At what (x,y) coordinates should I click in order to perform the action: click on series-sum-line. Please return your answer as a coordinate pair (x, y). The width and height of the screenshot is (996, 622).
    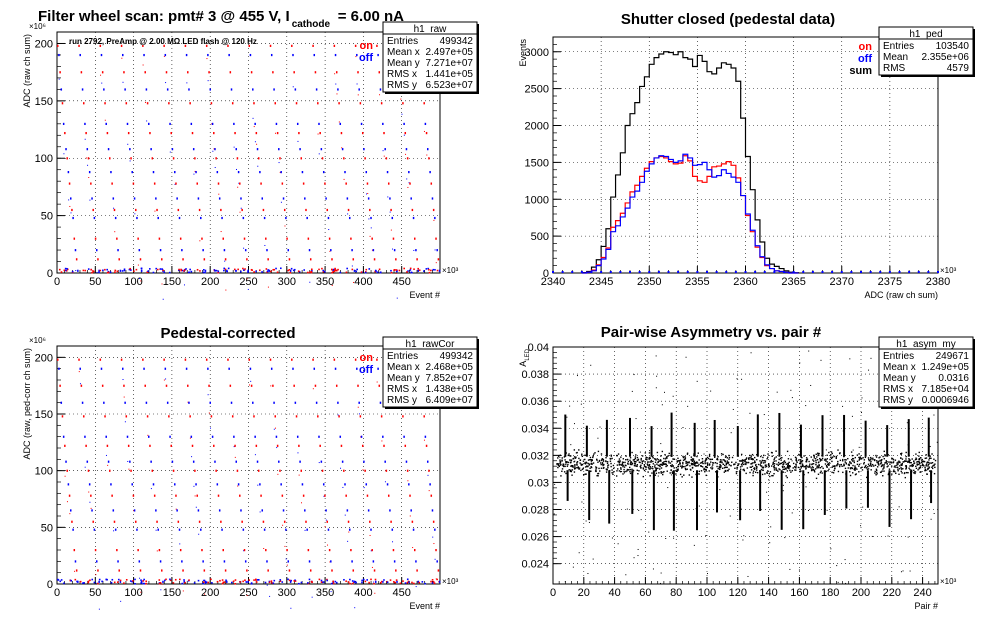
    Looking at the image, I should click on (690, 162).